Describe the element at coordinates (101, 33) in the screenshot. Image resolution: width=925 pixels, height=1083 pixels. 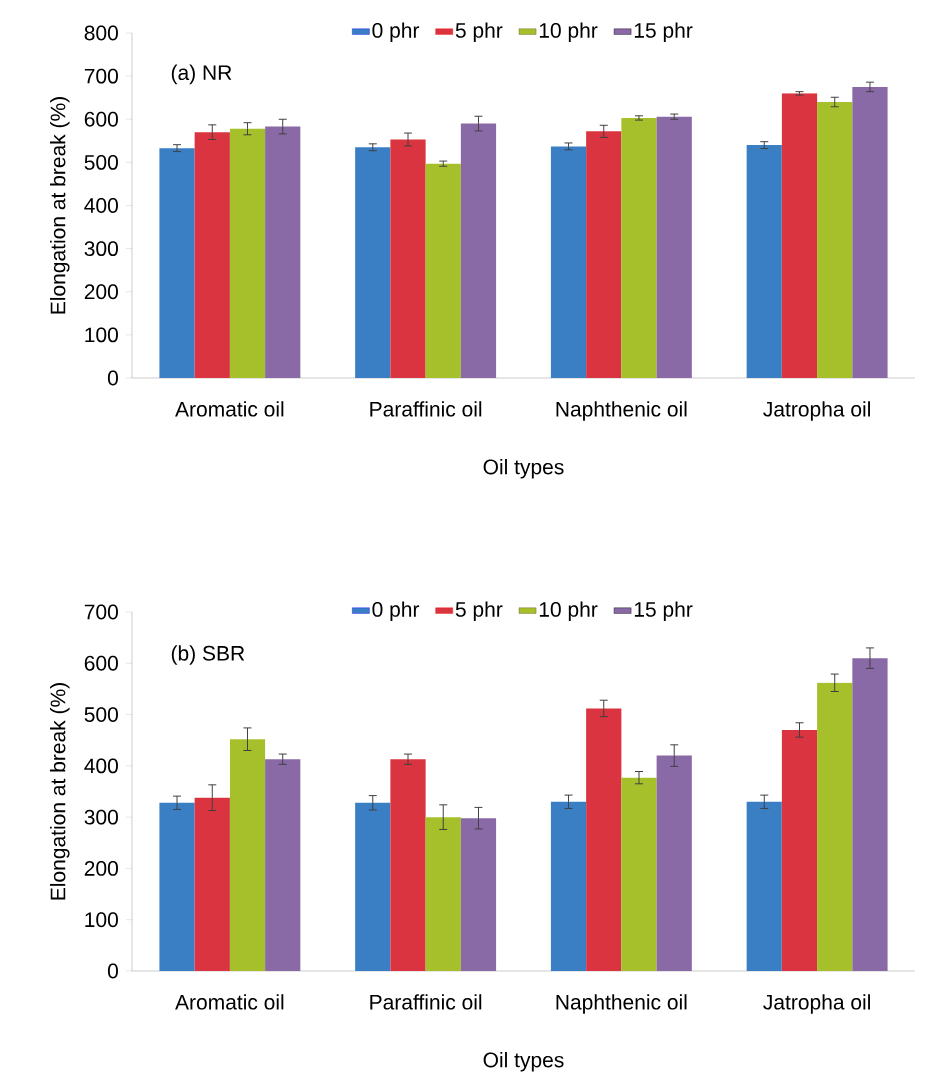
I see `y-tick-label: 800` at that location.